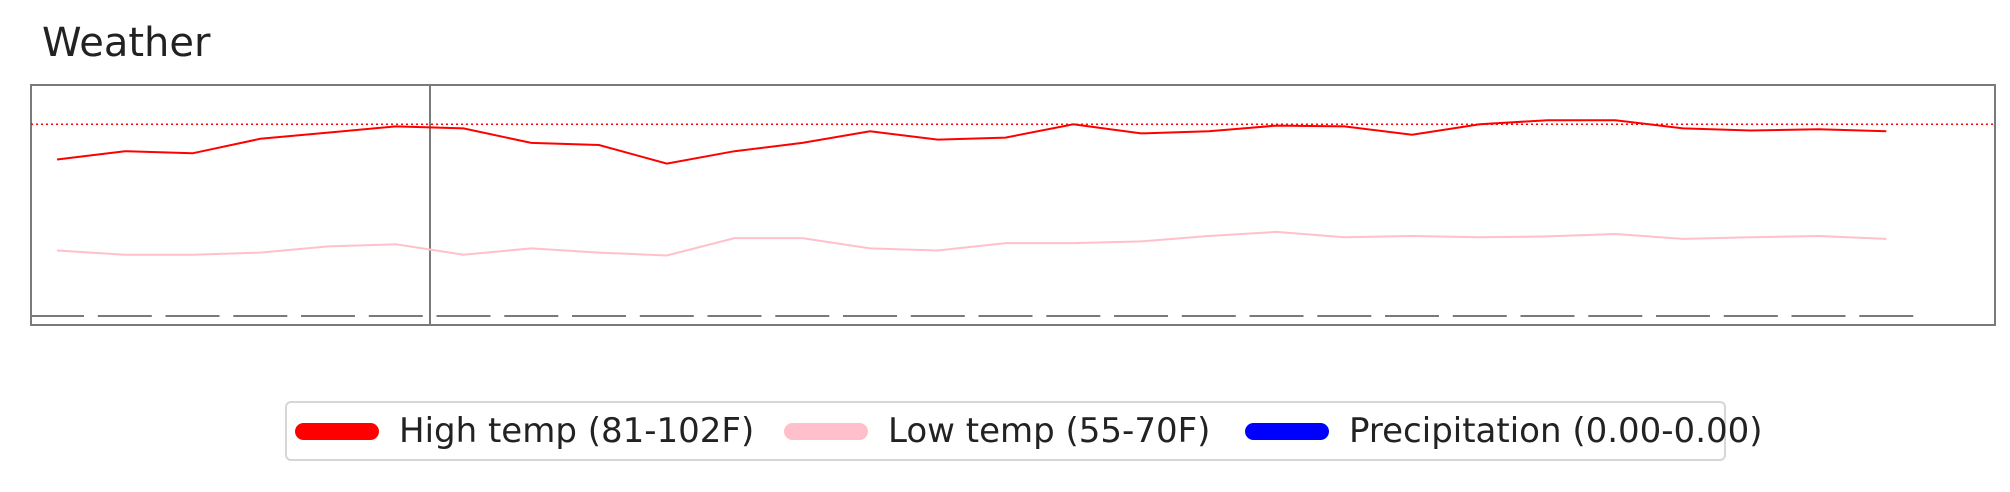 Image resolution: width=2010 pixels, height=492 pixels. What do you see at coordinates (971, 243) in the screenshot?
I see `low-temp-line` at bounding box center [971, 243].